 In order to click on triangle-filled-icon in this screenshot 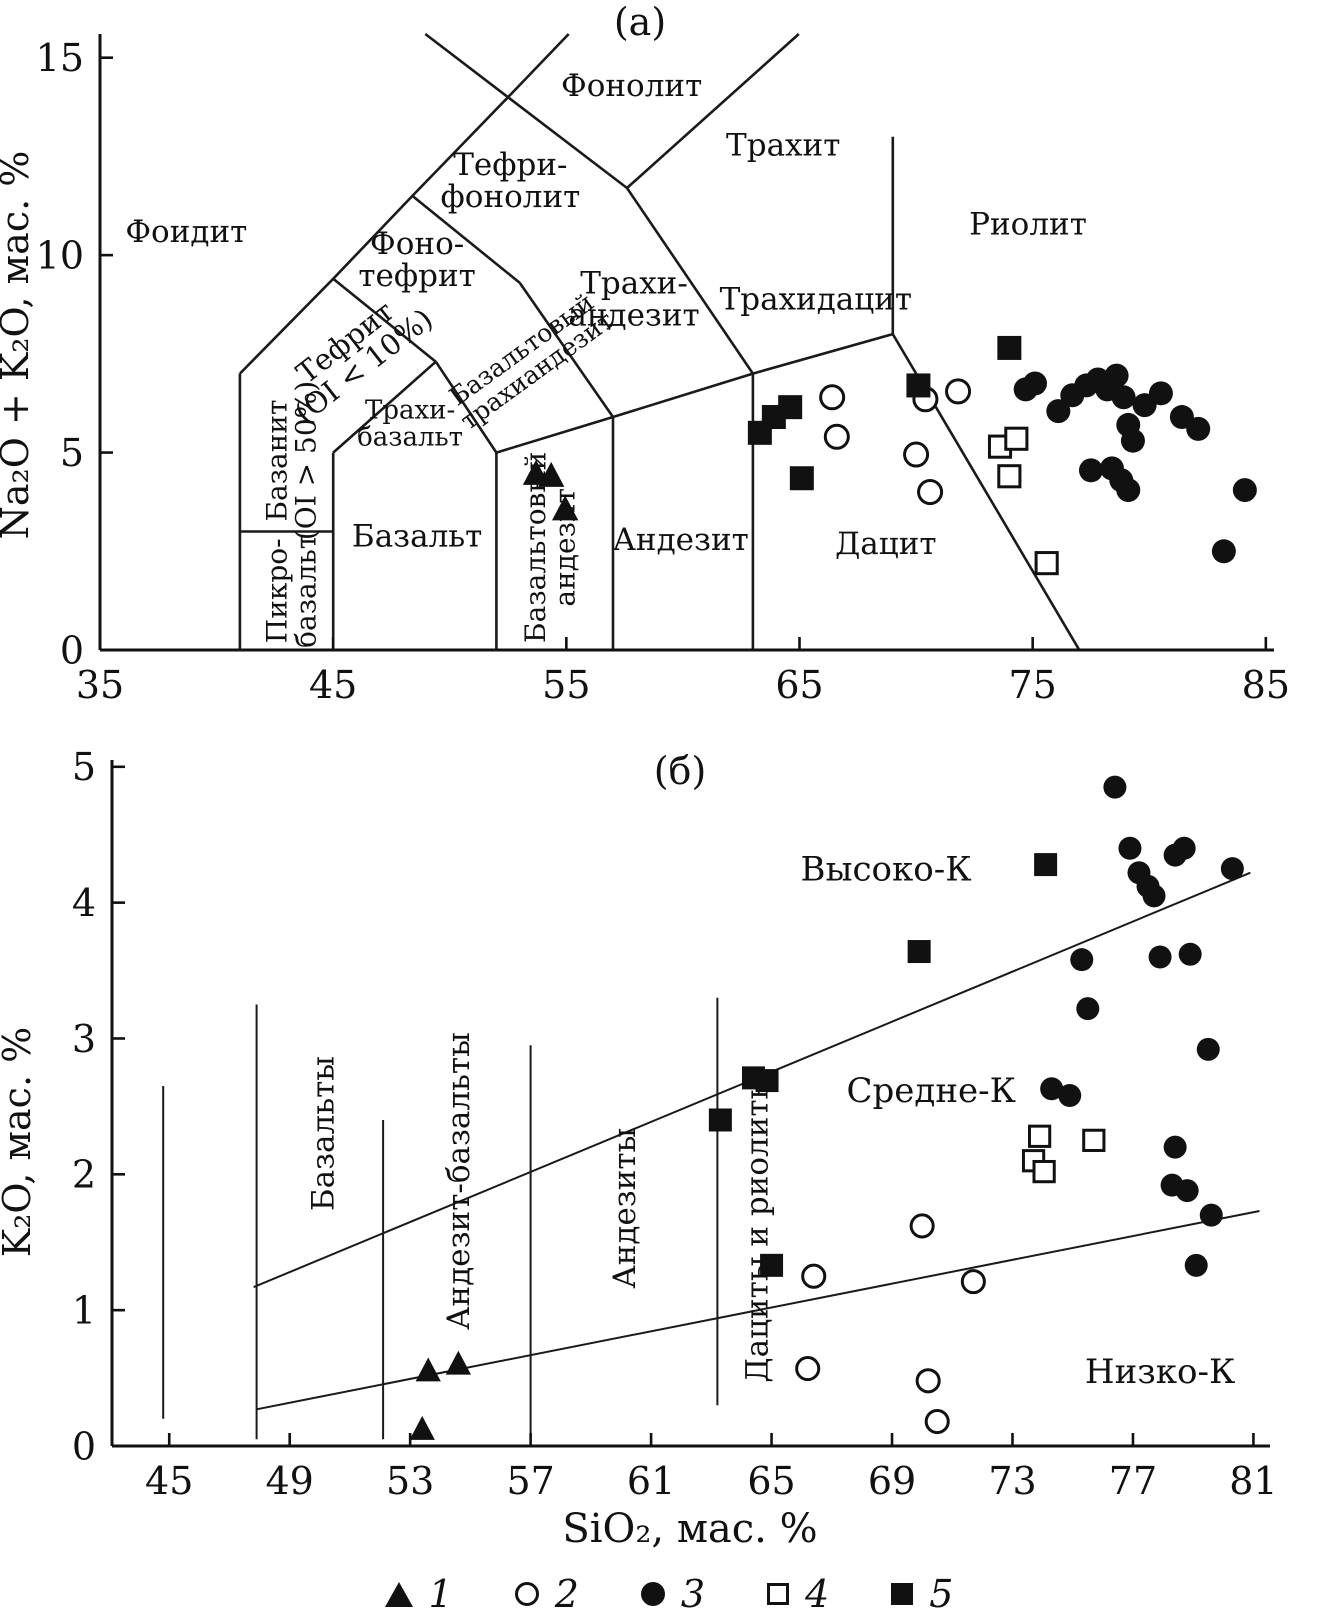, I will do `click(398, 1594)`.